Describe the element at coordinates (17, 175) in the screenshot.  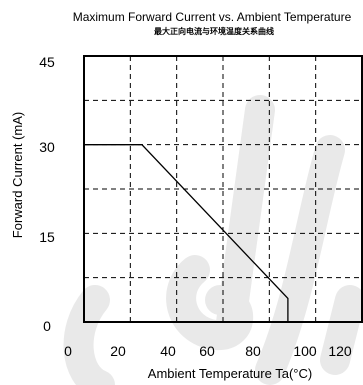
I see `y-axis-label: Forward Current (mA)` at that location.